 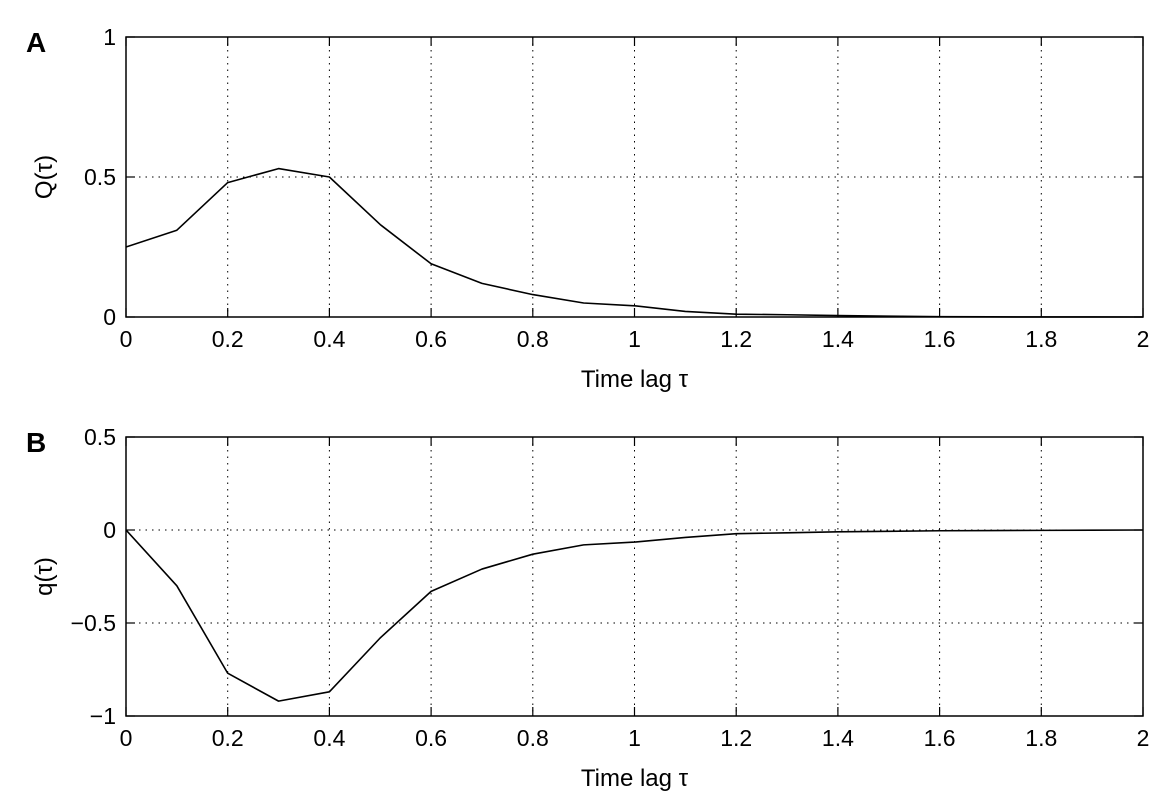 I want to click on panel-label: B, so click(x=36, y=442).